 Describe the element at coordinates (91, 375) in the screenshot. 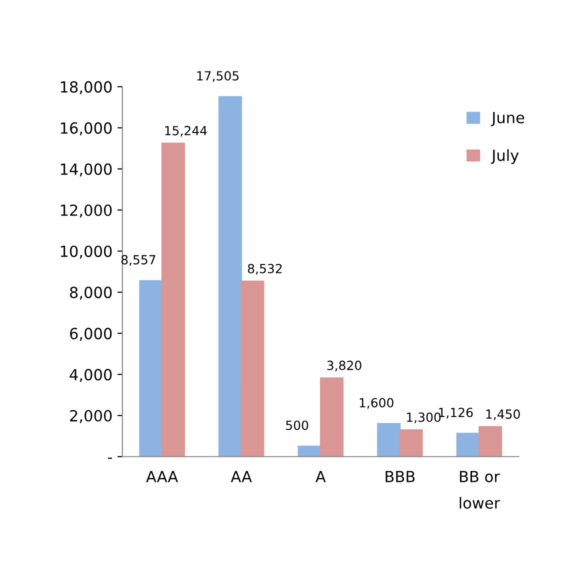

I see `y-tick-label: 4,000` at that location.